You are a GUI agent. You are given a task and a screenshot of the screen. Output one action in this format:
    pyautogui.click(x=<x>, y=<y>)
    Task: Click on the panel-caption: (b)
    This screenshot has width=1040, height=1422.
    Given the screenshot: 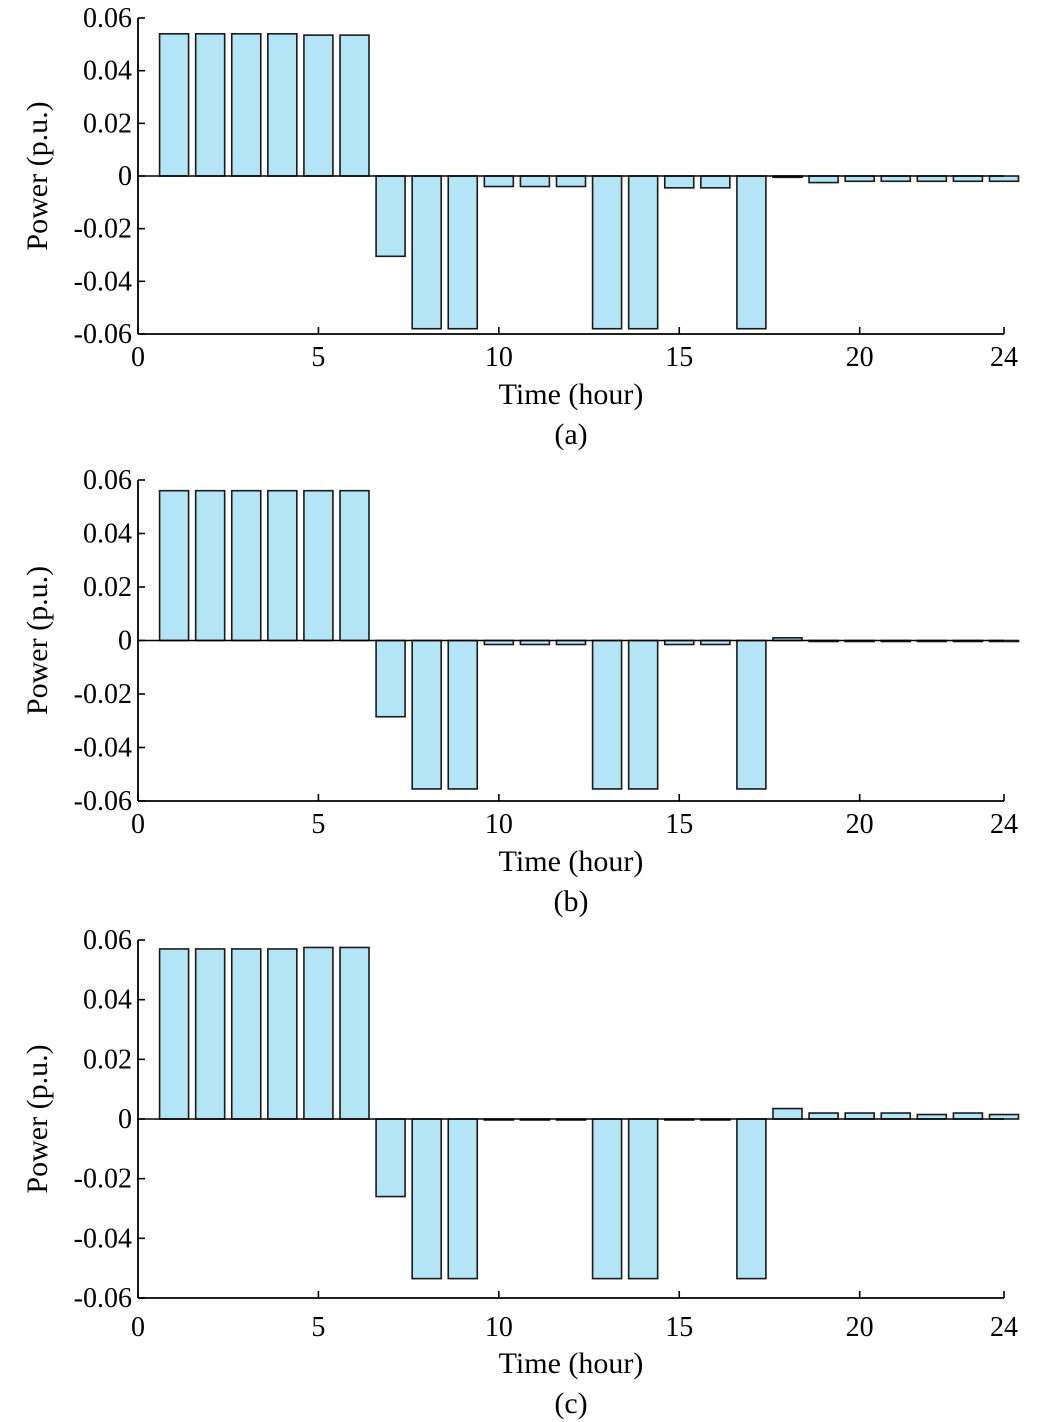 What is the action you would take?
    pyautogui.click(x=571, y=901)
    